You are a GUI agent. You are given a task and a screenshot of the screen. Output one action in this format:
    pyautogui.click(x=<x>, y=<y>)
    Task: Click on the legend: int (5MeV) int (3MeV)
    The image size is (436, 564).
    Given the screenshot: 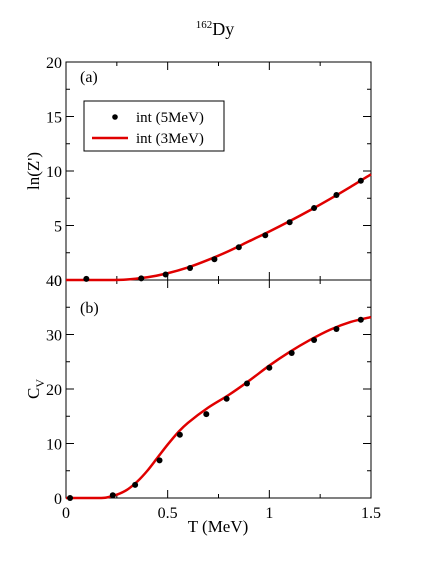 What is the action you would take?
    pyautogui.click(x=154, y=126)
    